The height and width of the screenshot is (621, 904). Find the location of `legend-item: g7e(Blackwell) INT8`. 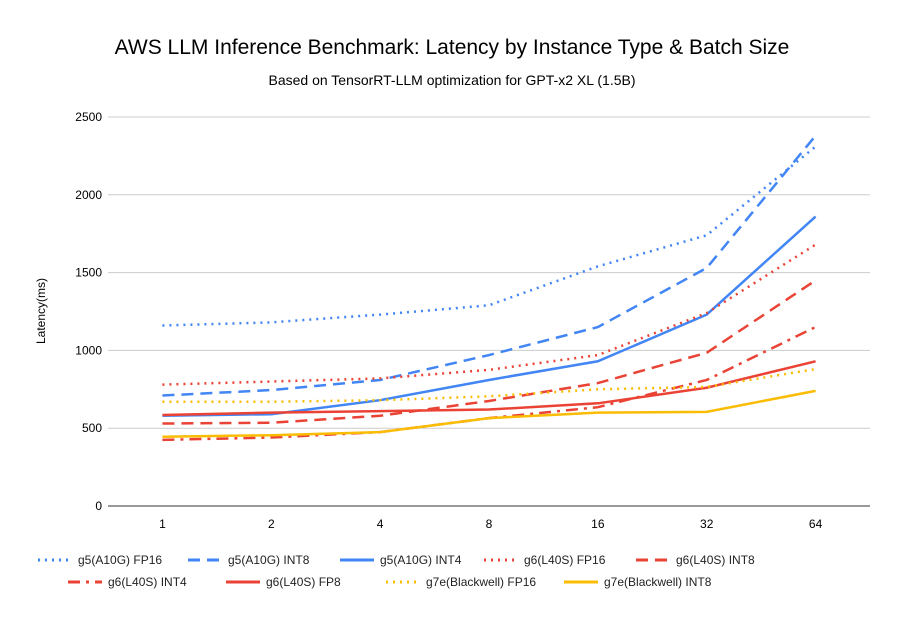

legend-item: g7e(Blackwell) INT8 is located at coordinates (638, 582).